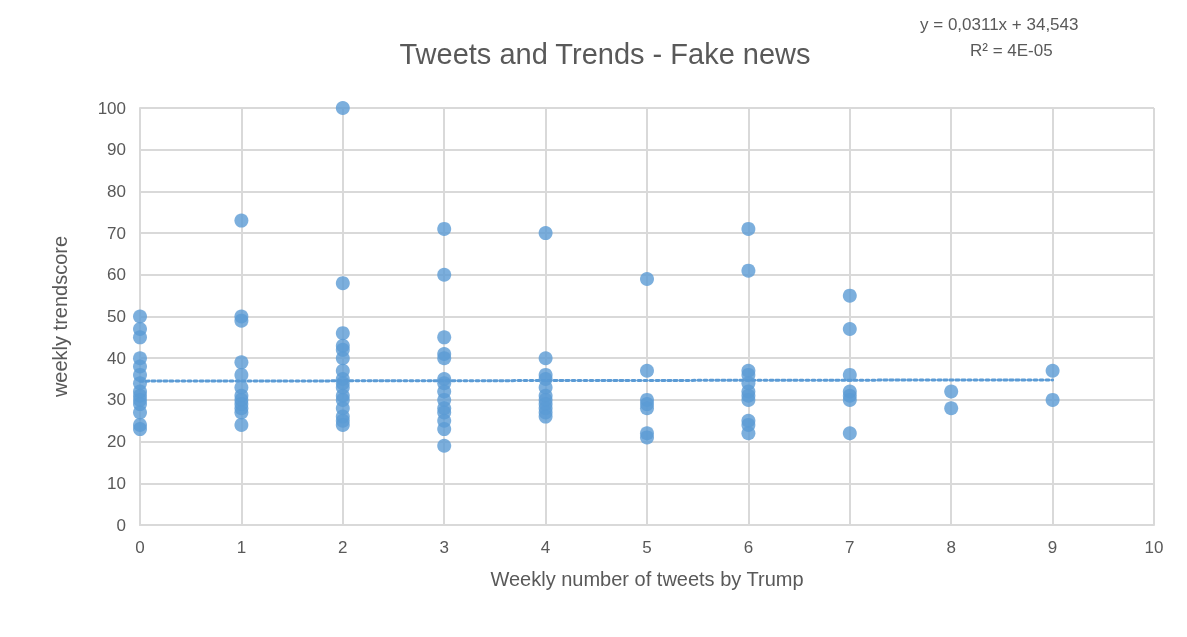 The image size is (1187, 637). Describe the element at coordinates (140, 547) in the screenshot. I see `x-tick-label: 0` at that location.